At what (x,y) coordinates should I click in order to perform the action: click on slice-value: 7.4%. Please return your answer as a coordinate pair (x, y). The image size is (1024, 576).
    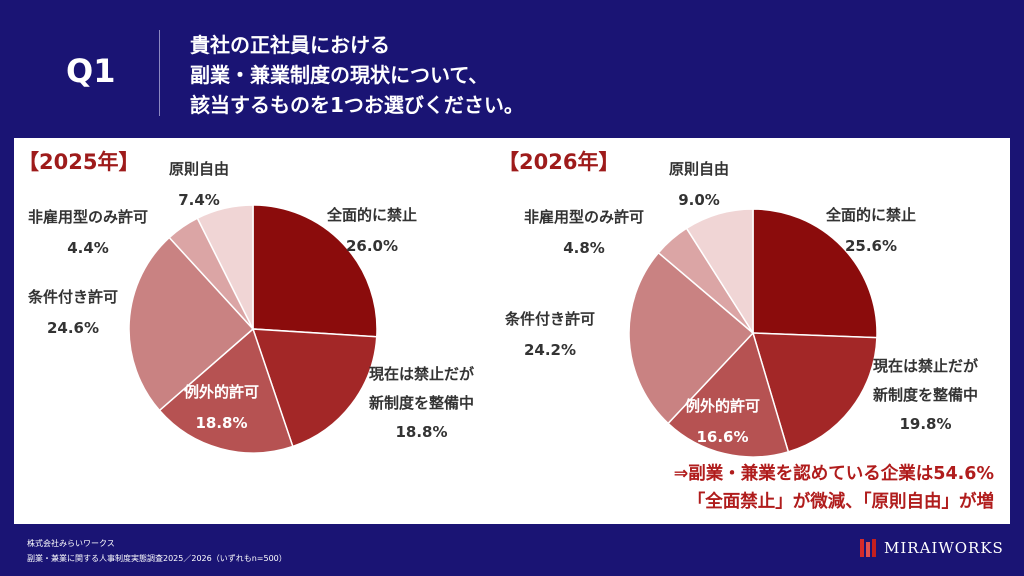
    Looking at the image, I should click on (199, 200).